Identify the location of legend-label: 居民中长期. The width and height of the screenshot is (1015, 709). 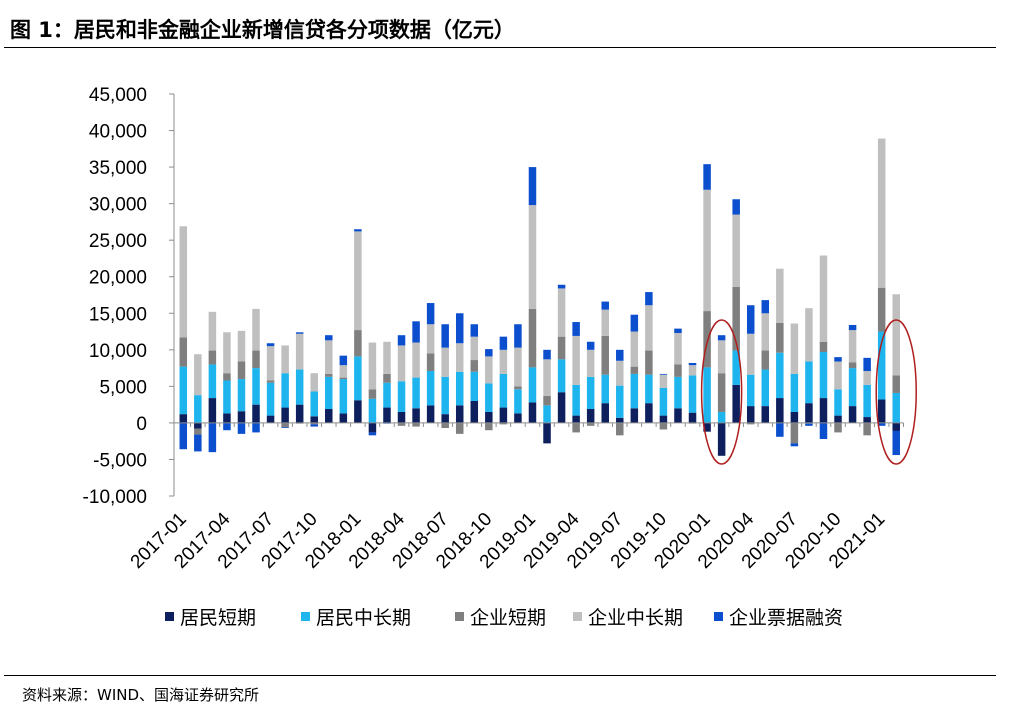
(363, 618).